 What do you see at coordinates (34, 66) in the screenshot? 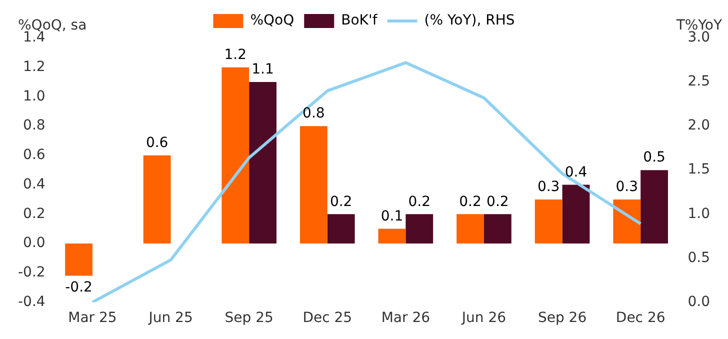
I see `y-tick-label: 1.2` at bounding box center [34, 66].